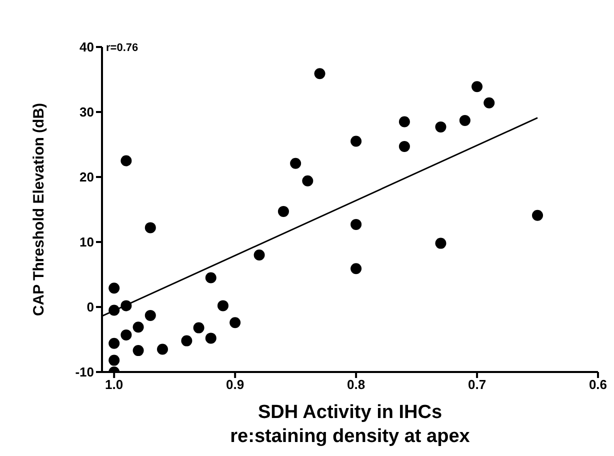 This screenshot has height=456, width=614. Describe the element at coordinates (87, 177) in the screenshot. I see `y-tick-label: 20` at that location.